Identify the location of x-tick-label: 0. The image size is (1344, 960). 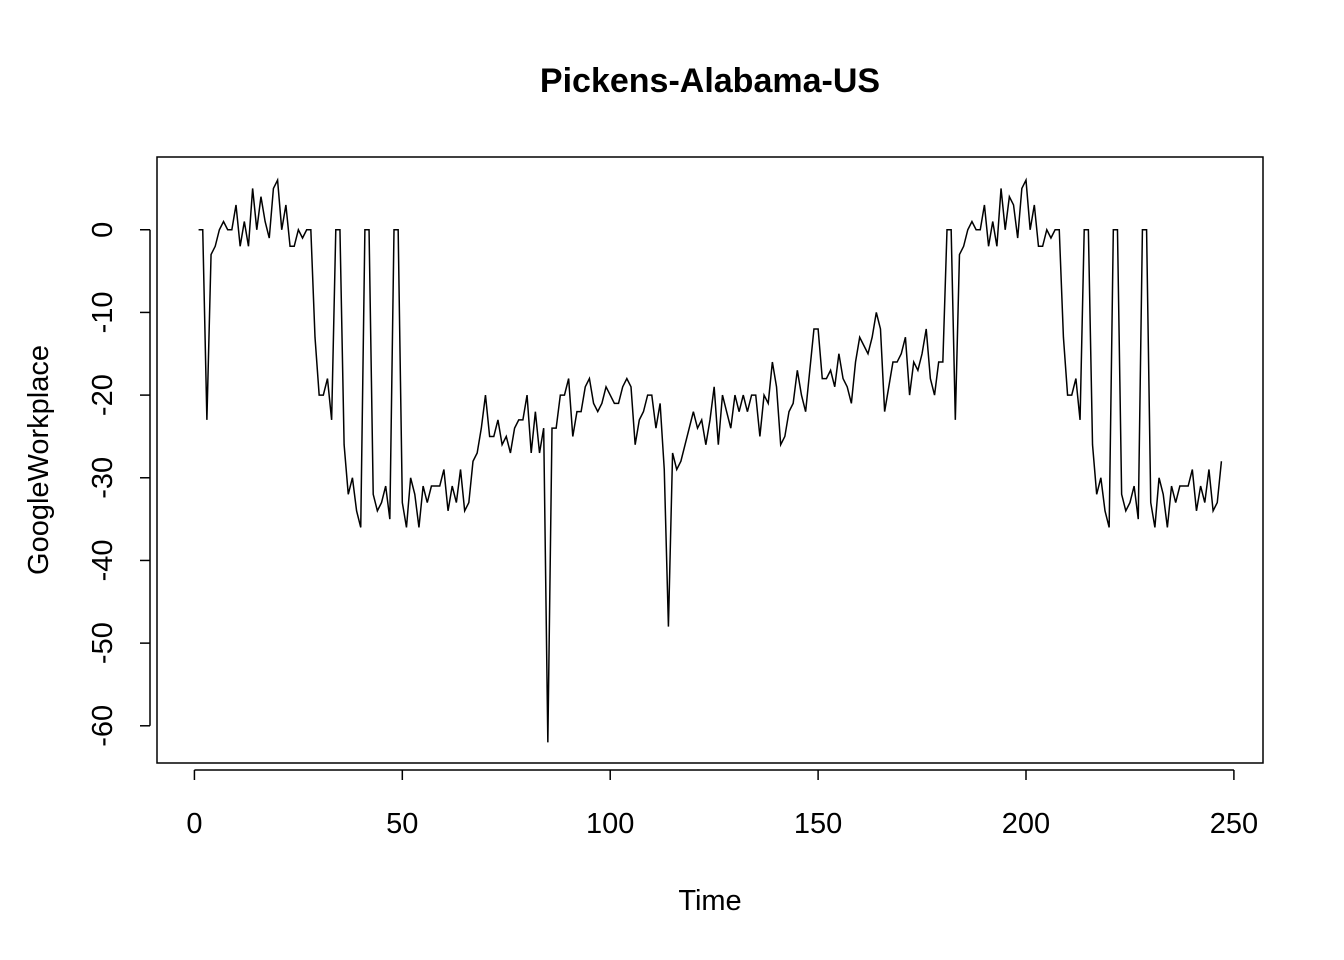
(194, 824).